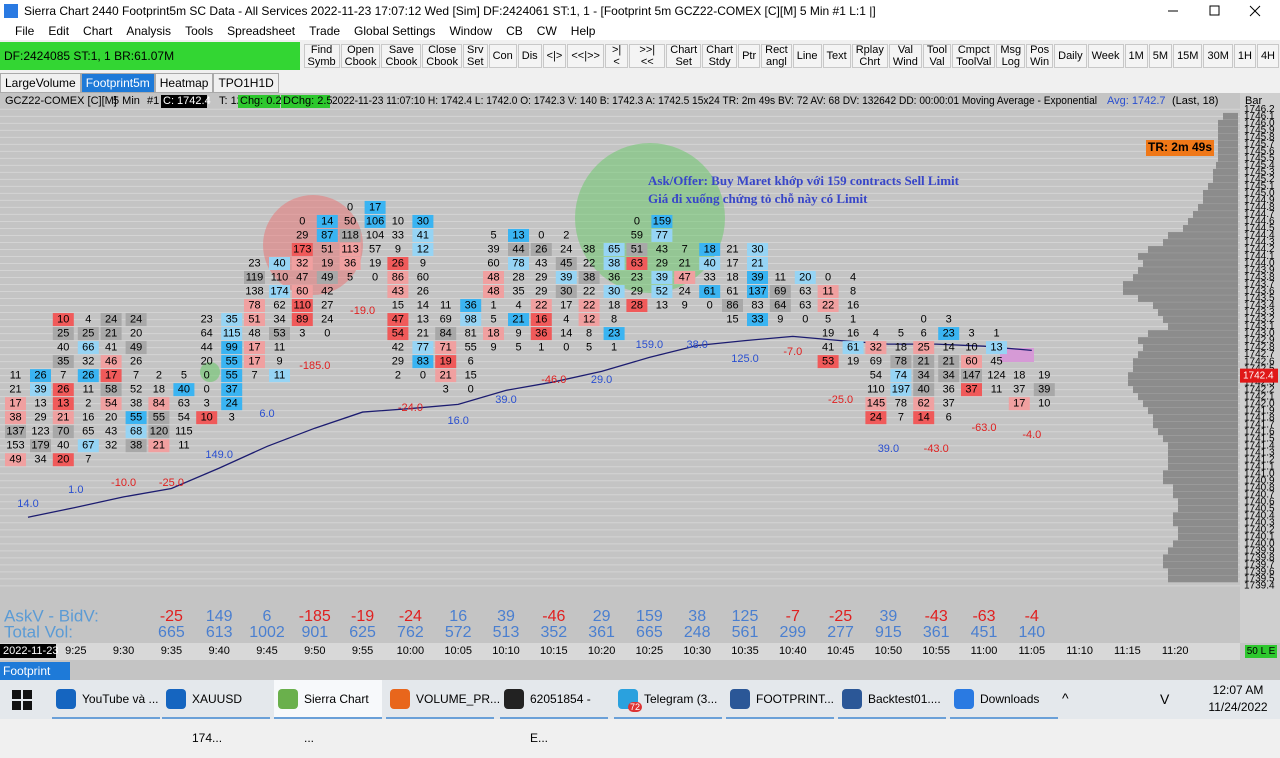  I want to click on menu-item: Global Settings, so click(395, 31).